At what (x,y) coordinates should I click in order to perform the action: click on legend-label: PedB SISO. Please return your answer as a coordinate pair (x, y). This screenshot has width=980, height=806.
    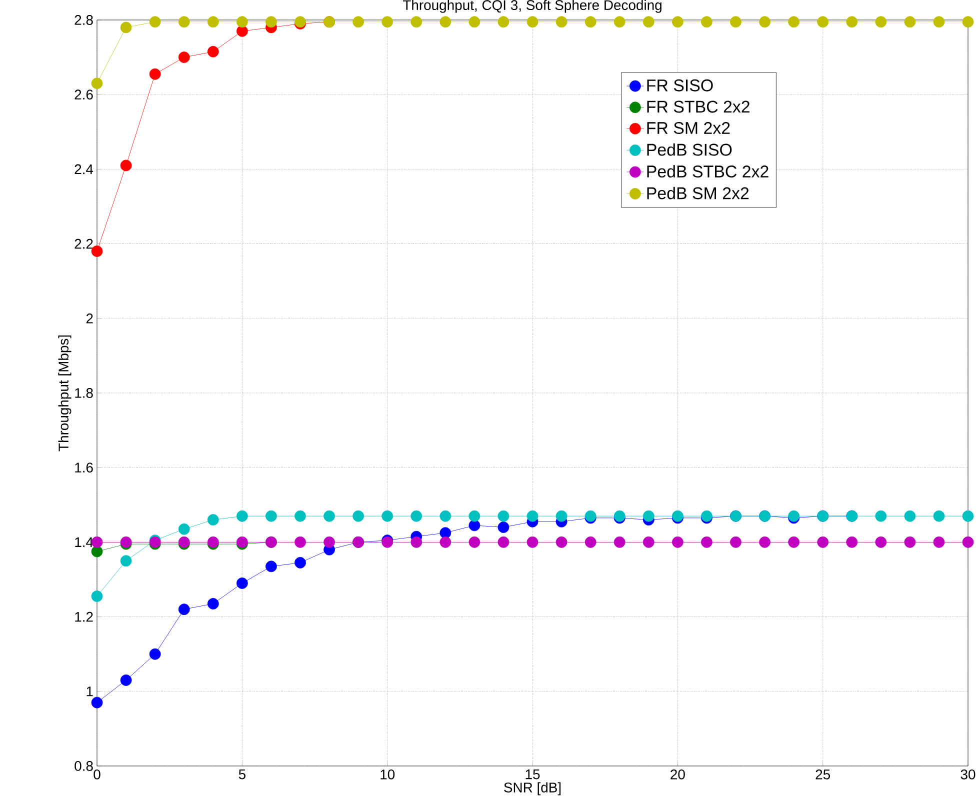
    Looking at the image, I should click on (689, 149).